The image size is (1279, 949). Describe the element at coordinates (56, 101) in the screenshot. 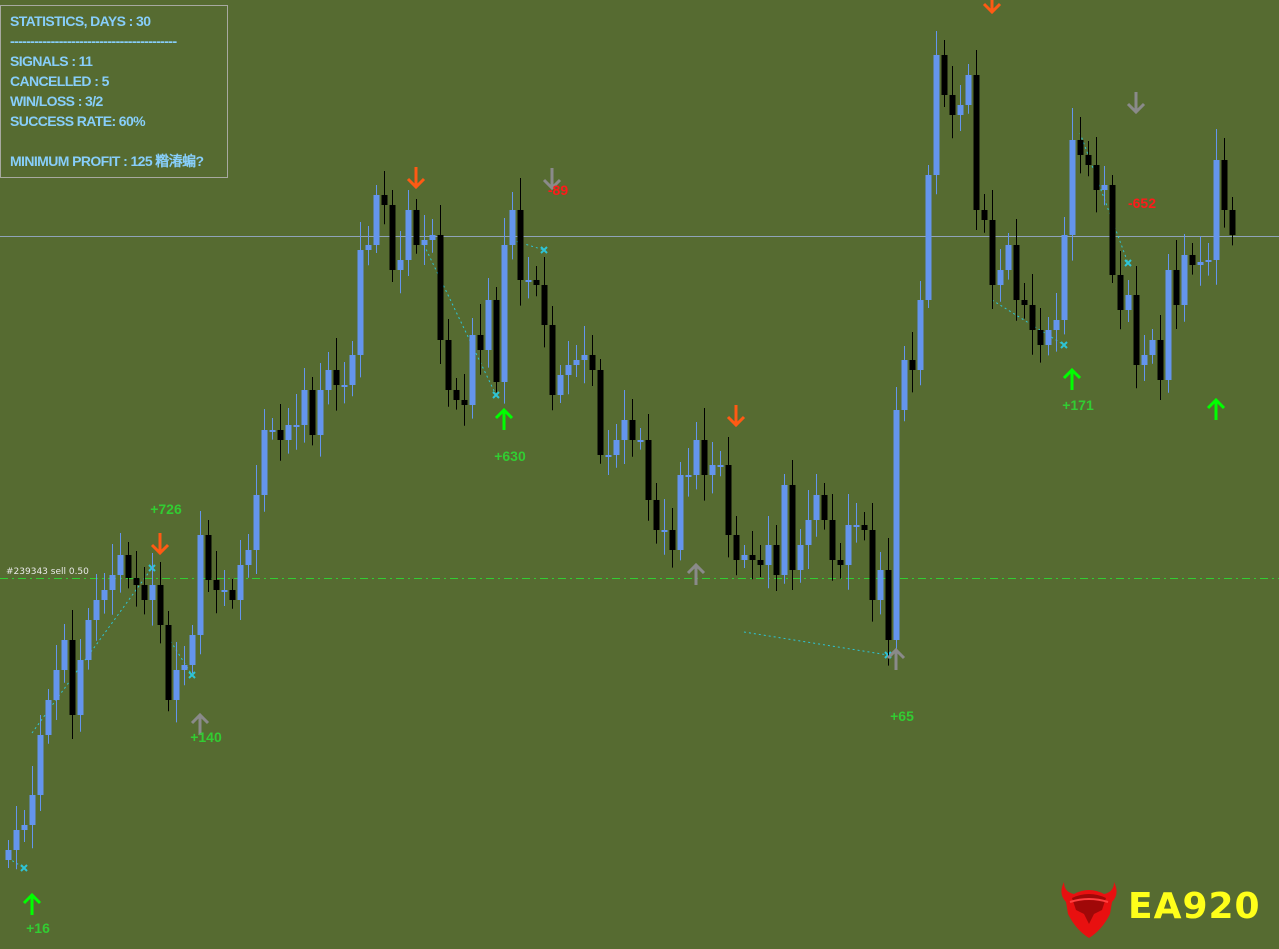

I see `stats-win-loss: WIN/LOSS : 3/2` at that location.